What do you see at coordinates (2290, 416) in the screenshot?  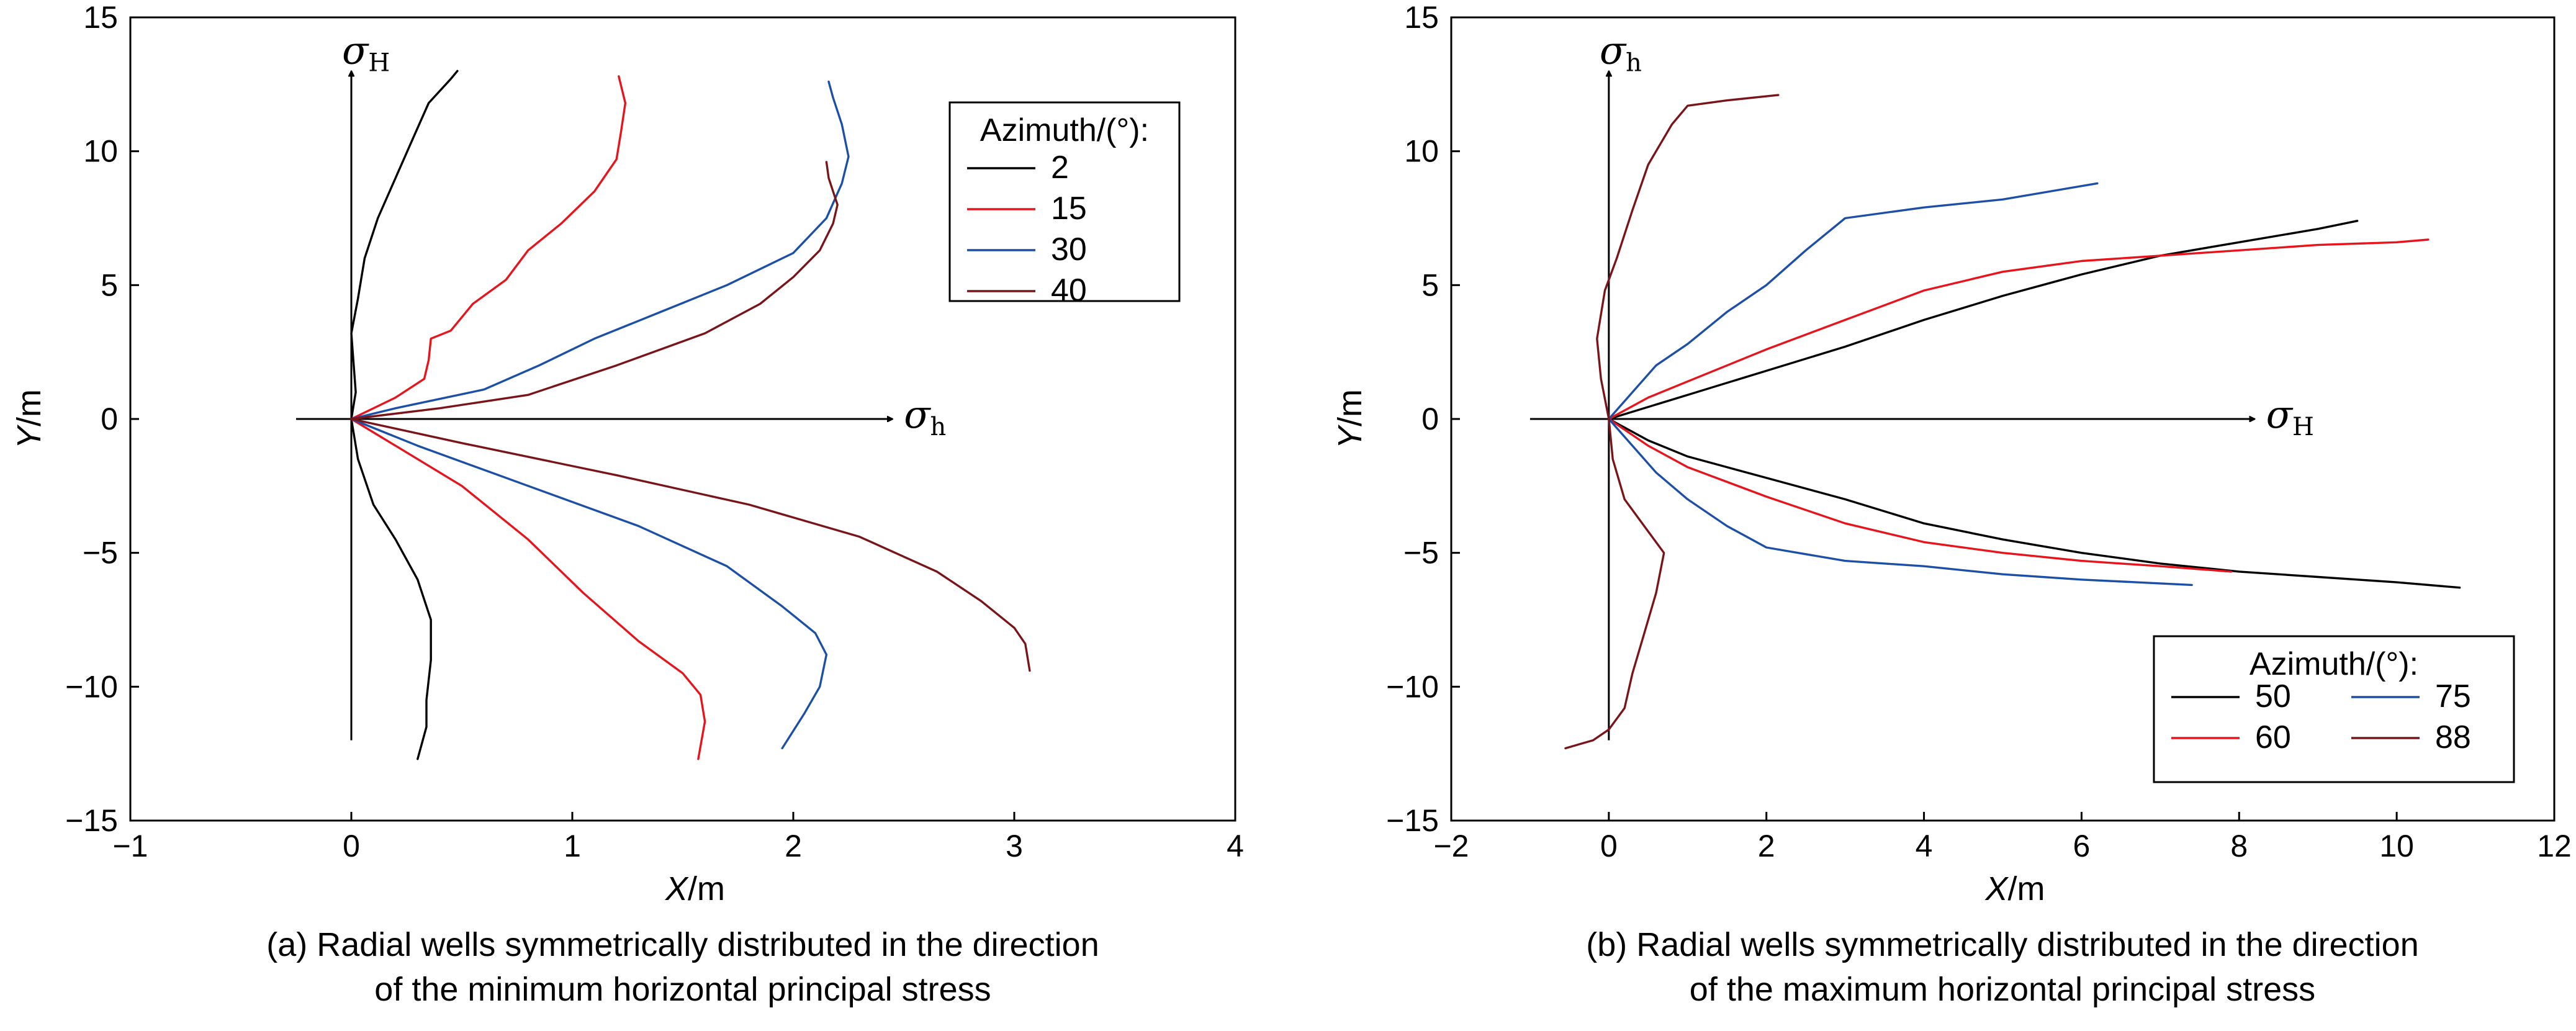 I see `horizontal-stress-label: σH` at bounding box center [2290, 416].